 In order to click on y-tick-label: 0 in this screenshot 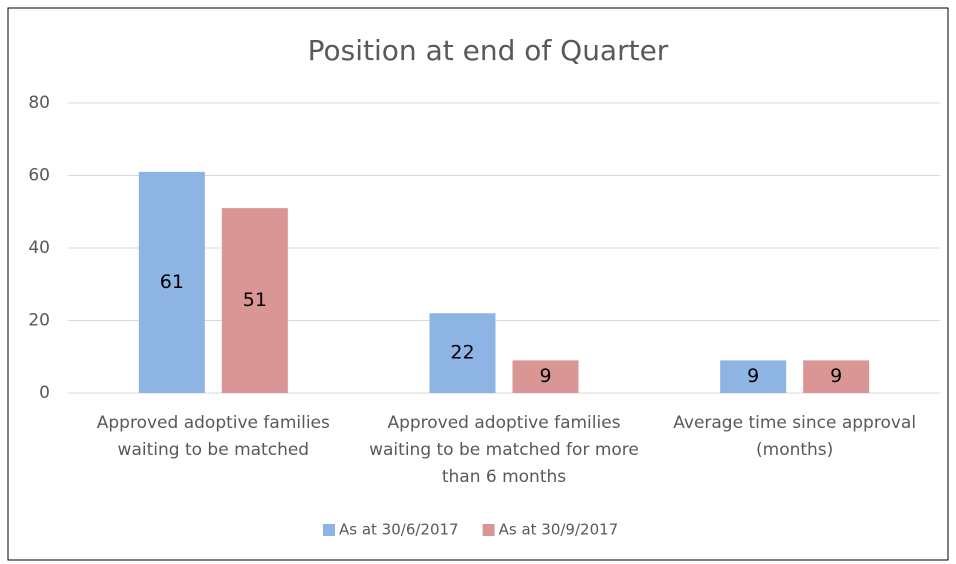, I will do `click(44, 393)`.